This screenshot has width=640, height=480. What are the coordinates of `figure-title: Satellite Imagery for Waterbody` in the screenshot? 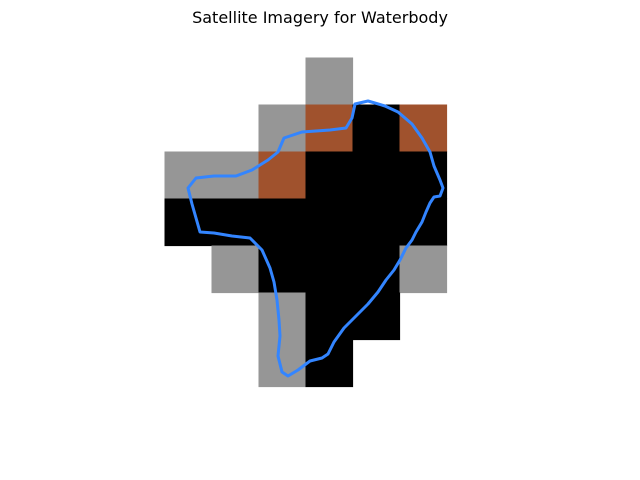 It's located at (320, 17).